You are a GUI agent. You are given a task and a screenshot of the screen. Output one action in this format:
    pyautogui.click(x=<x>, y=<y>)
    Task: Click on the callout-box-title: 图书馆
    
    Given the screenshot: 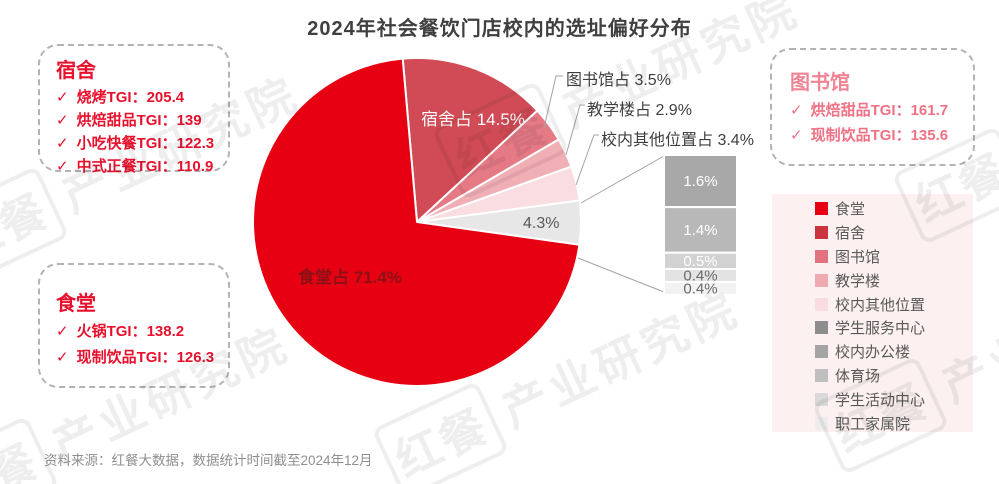 What is the action you would take?
    pyautogui.click(x=820, y=83)
    